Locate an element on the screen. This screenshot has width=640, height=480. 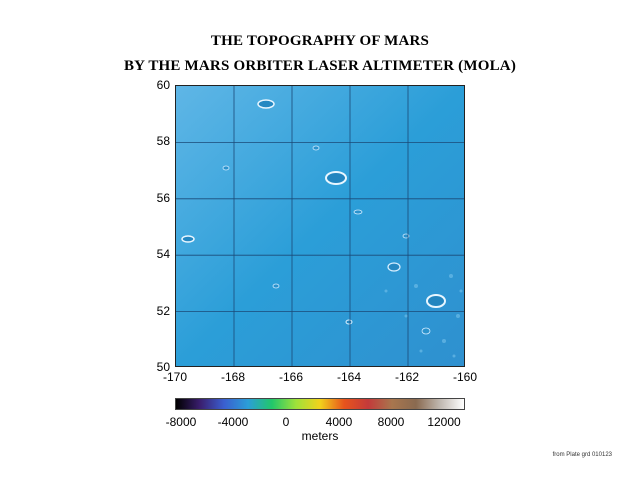
lat-tick-label: 52 is located at coordinates (163, 311).